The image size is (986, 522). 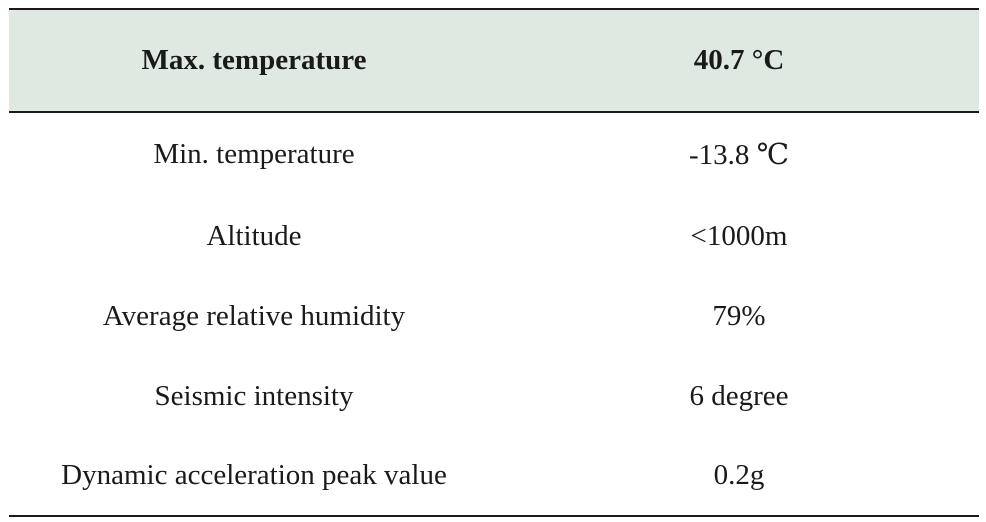 I want to click on row-label-cell: Dynamic acceleration peak value, so click(x=254, y=475).